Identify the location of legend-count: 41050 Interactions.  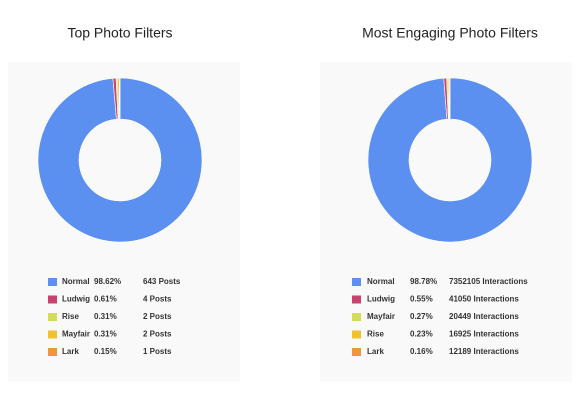
(484, 299).